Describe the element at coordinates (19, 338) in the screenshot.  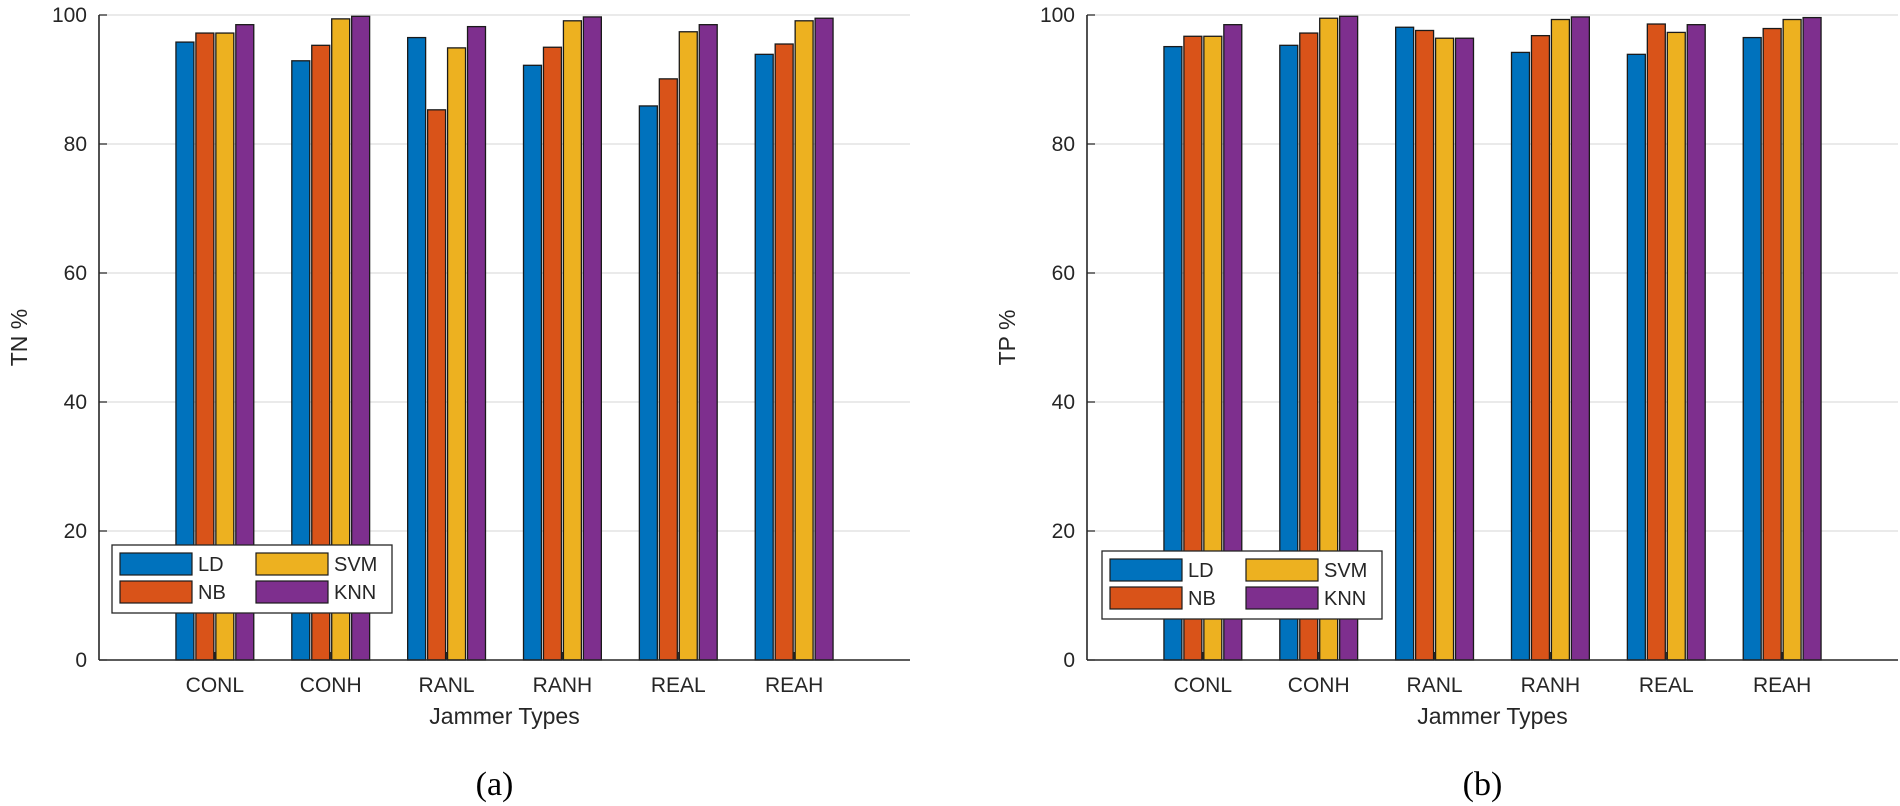
I see `y-axis-label: TN %` at that location.